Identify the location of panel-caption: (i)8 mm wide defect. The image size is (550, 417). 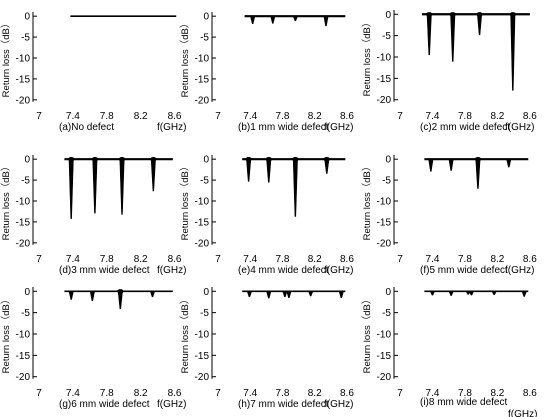
(463, 402).